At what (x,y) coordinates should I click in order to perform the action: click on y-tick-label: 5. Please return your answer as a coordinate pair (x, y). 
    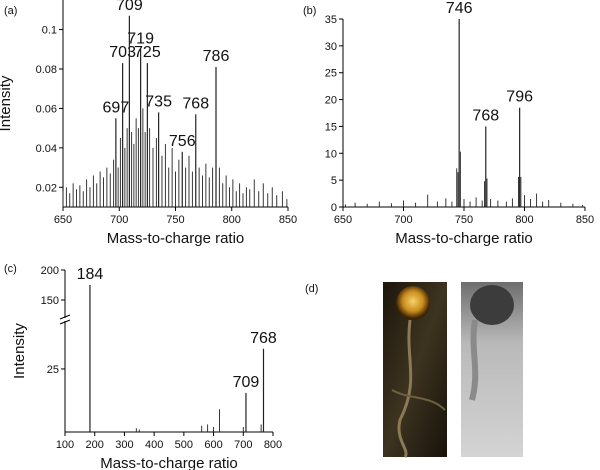
    Looking at the image, I should click on (334, 181).